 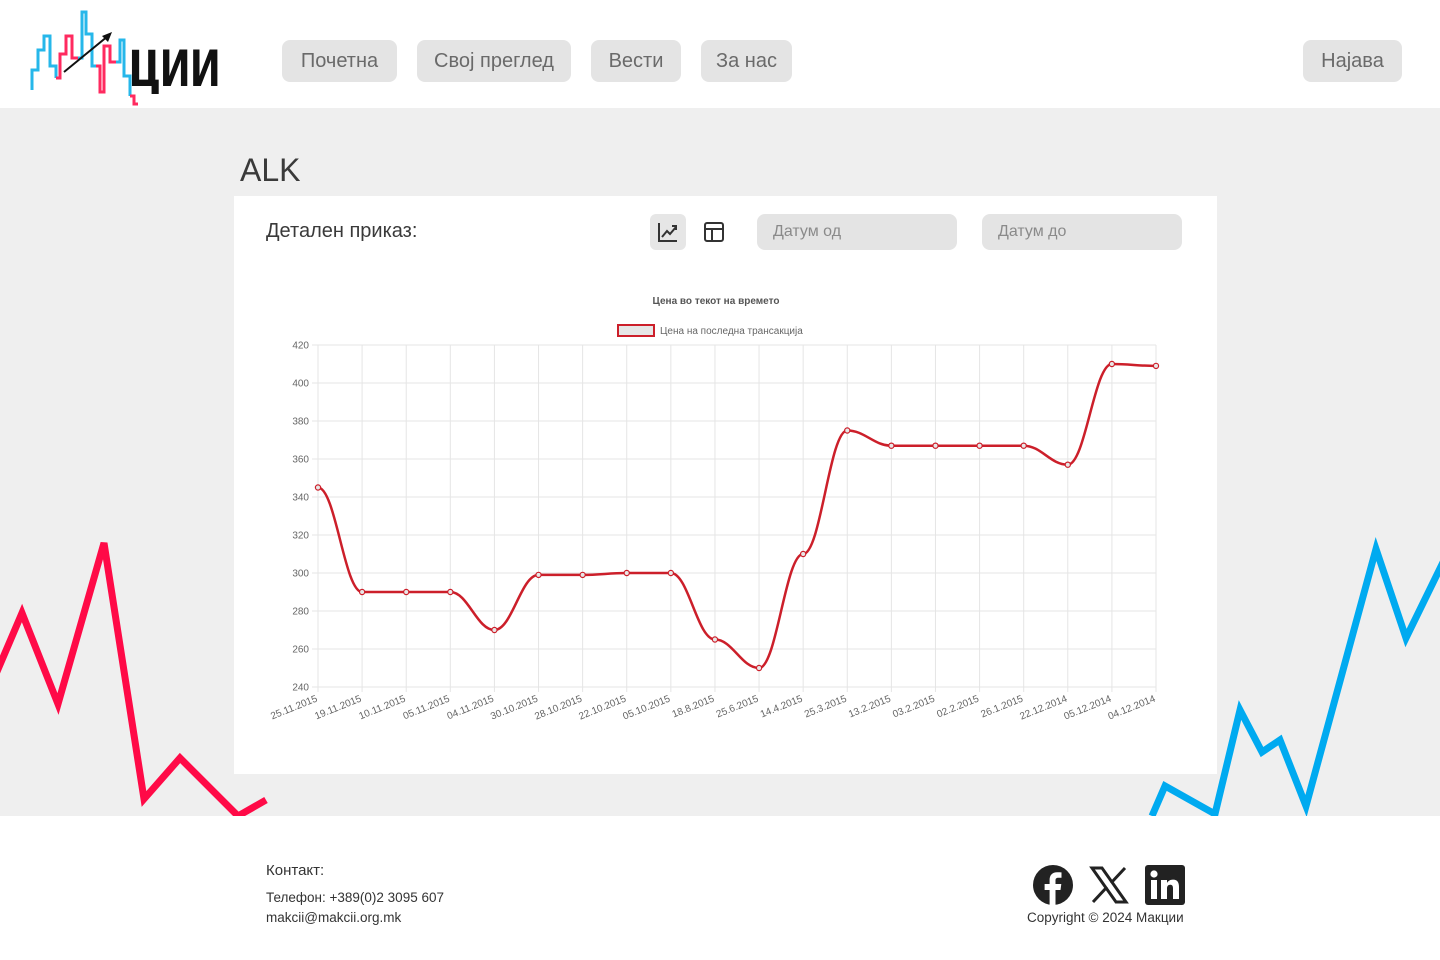 I want to click on contact-title: Контакт:, so click(x=295, y=870).